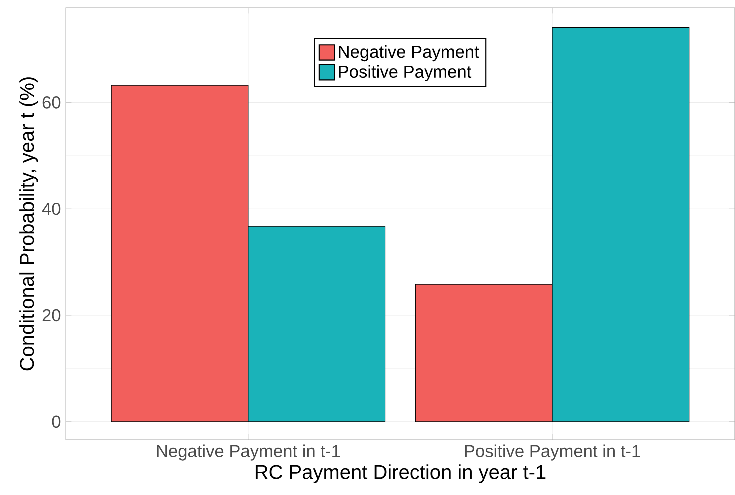 This screenshot has width=735, height=495. Describe the element at coordinates (51, 315) in the screenshot. I see `y-tick-label: 20` at that location.